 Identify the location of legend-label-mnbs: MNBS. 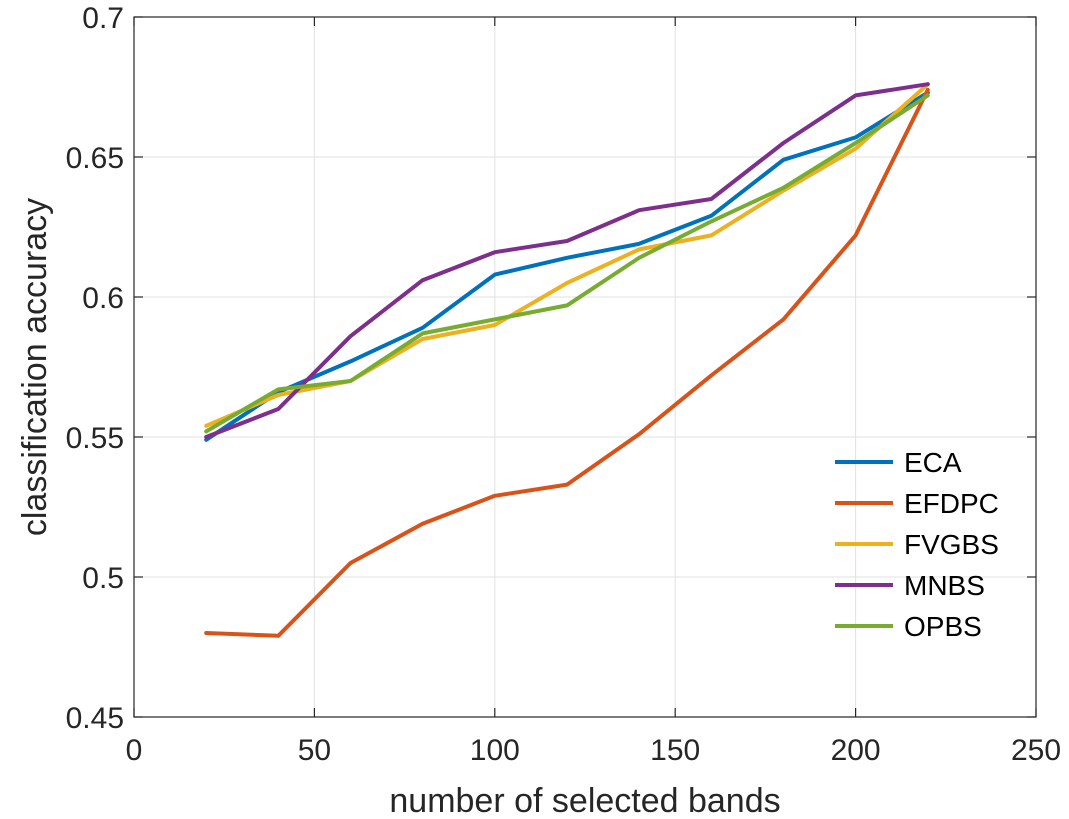
(944, 585).